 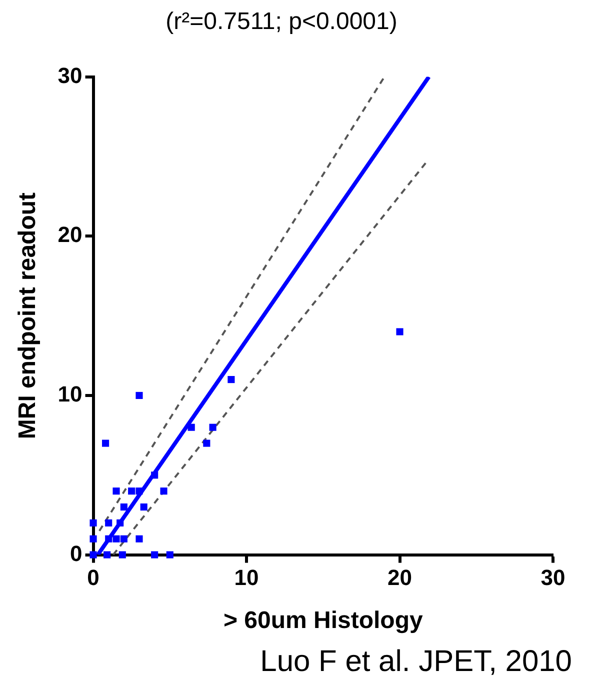 I want to click on y-axis-title: MRI endpoint readout, so click(x=28, y=316).